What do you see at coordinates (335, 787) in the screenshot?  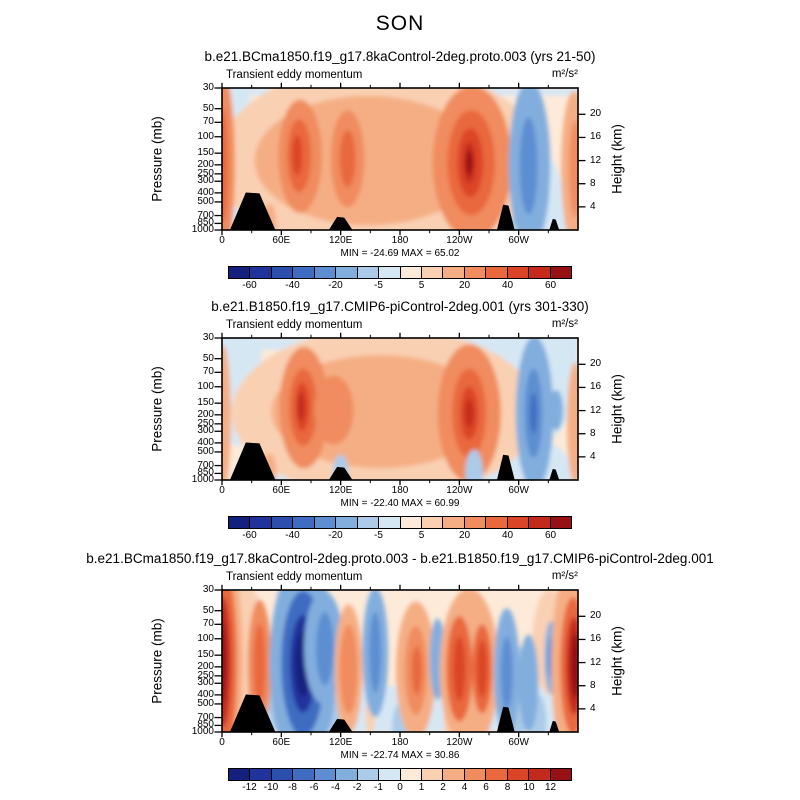 I see `colorbar-tick-label: -4` at bounding box center [335, 787].